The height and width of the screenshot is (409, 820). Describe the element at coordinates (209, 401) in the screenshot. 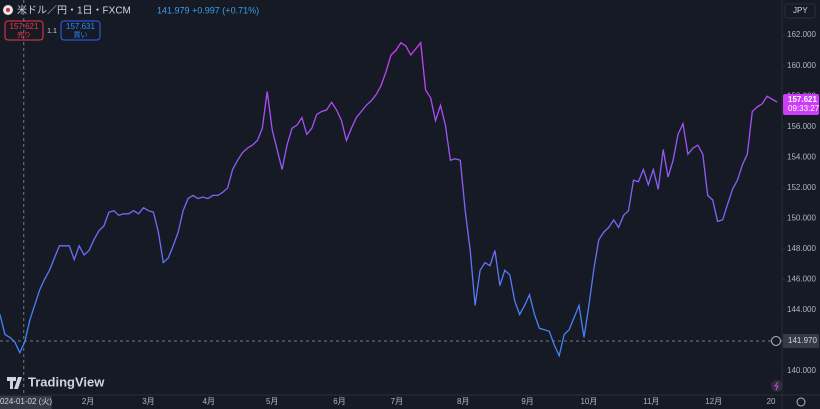

I see `x-tick-label: 4月` at that location.